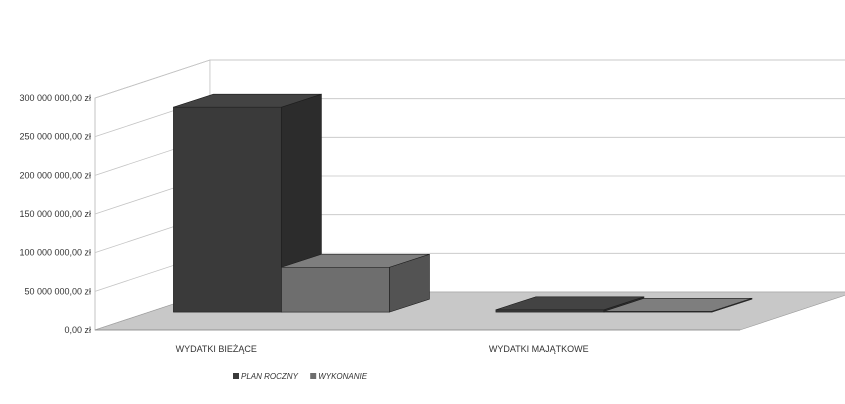 The width and height of the screenshot is (845, 404). Describe the element at coordinates (270, 376) in the screenshot. I see `legend-label: PLAN ROCZNY` at that location.